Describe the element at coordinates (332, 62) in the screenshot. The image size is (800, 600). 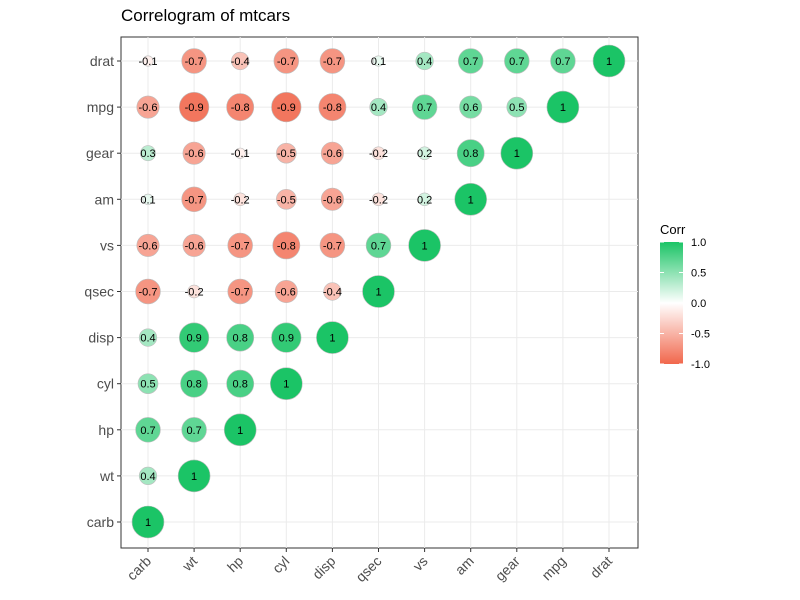
I see `corr-label-disp-drat: -0.7` at that location.